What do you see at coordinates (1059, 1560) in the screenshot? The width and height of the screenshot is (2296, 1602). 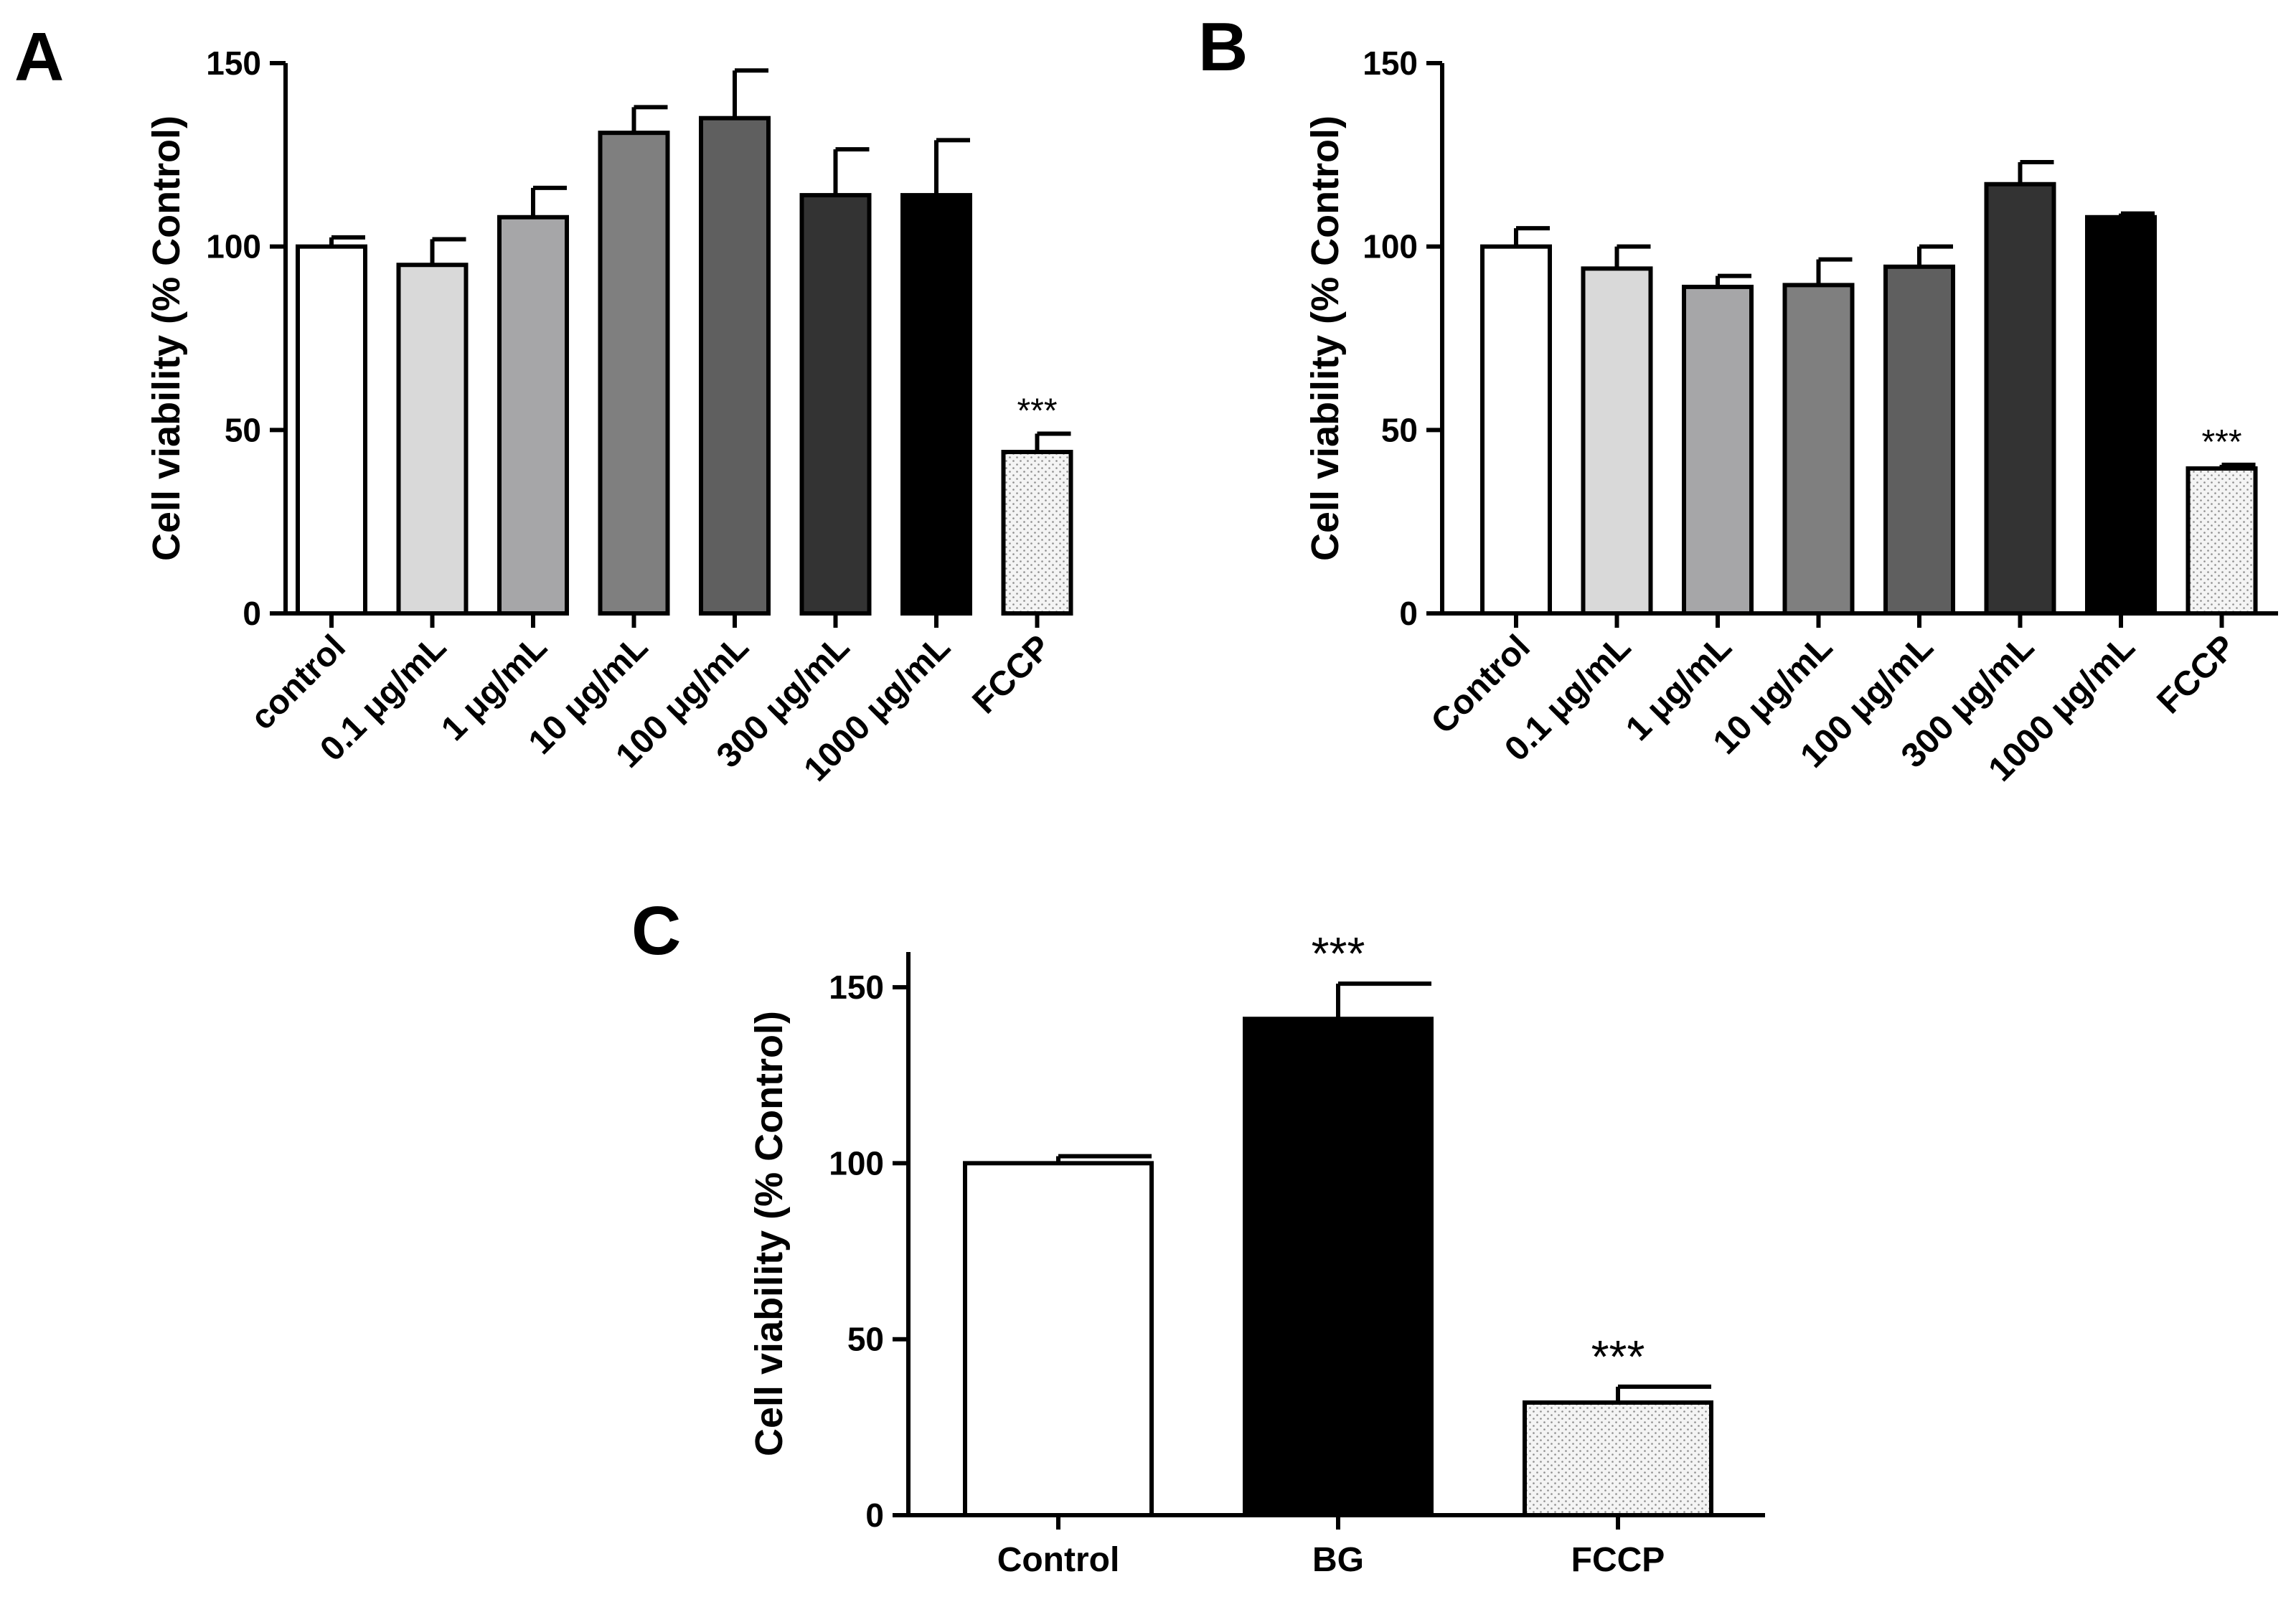 I see `x-category-label: Control` at bounding box center [1059, 1560].